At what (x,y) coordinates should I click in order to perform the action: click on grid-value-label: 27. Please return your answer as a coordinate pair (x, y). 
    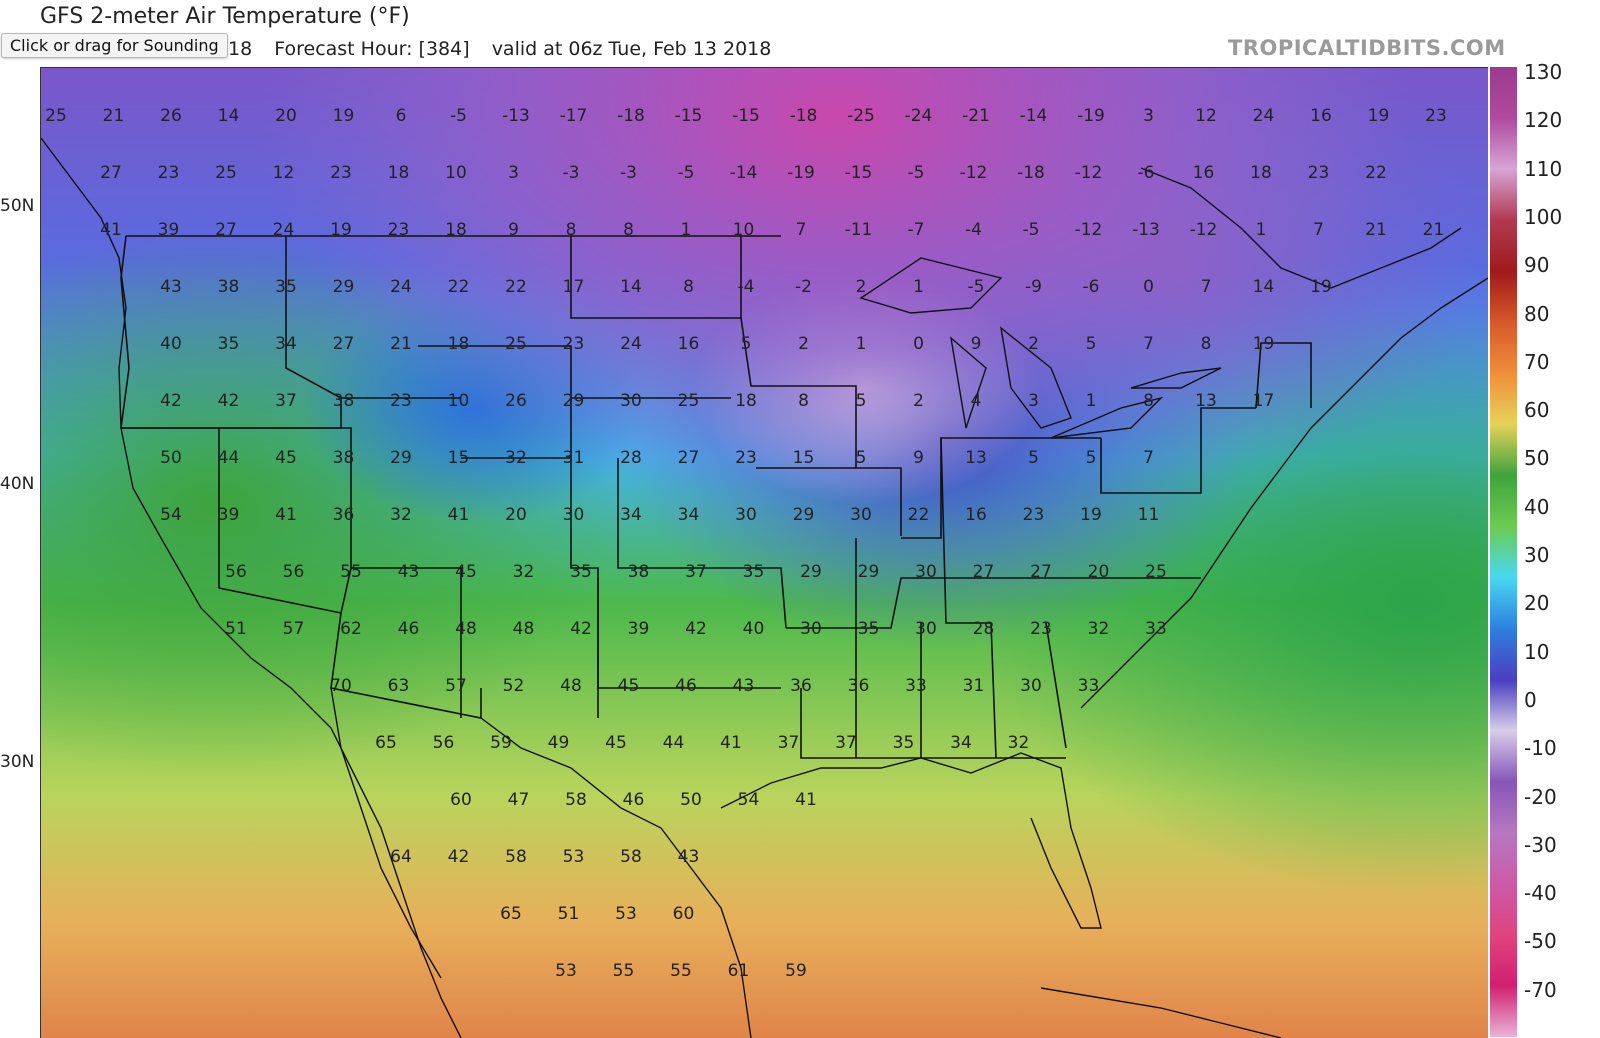
    Looking at the image, I should click on (226, 230).